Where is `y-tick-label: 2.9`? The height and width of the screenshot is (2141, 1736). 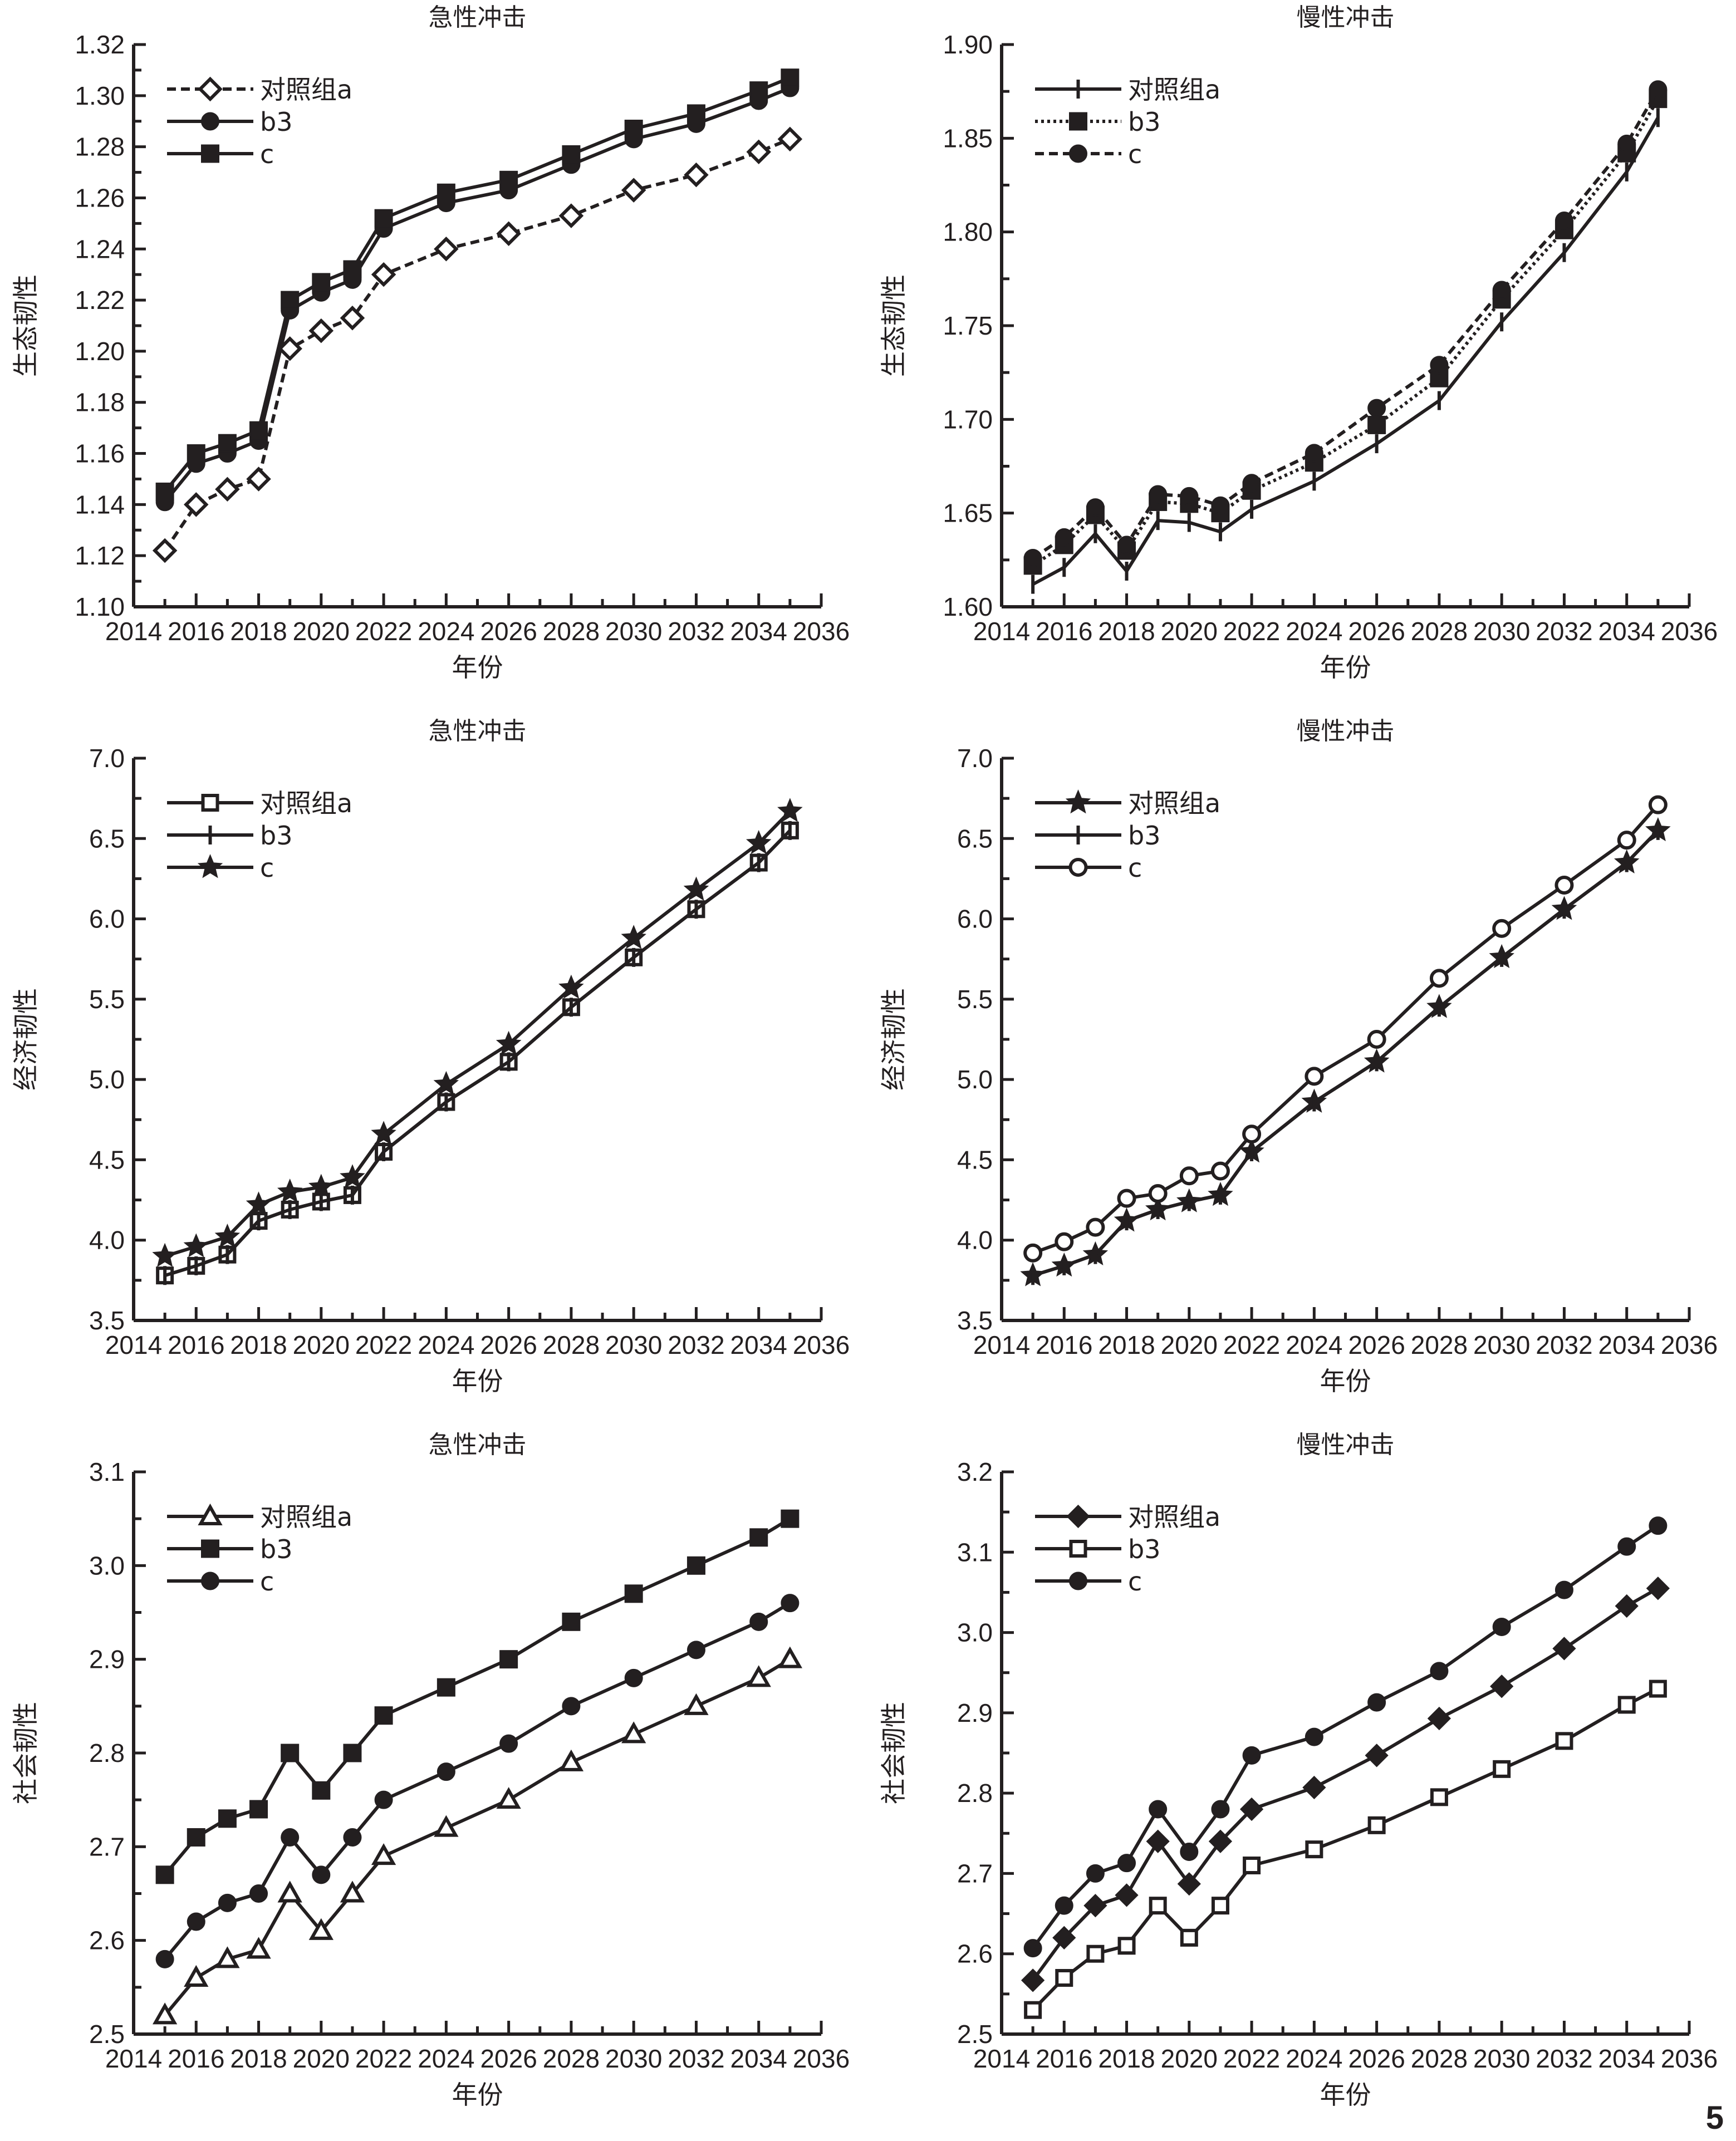
y-tick-label: 2.9 is located at coordinates (975, 1712).